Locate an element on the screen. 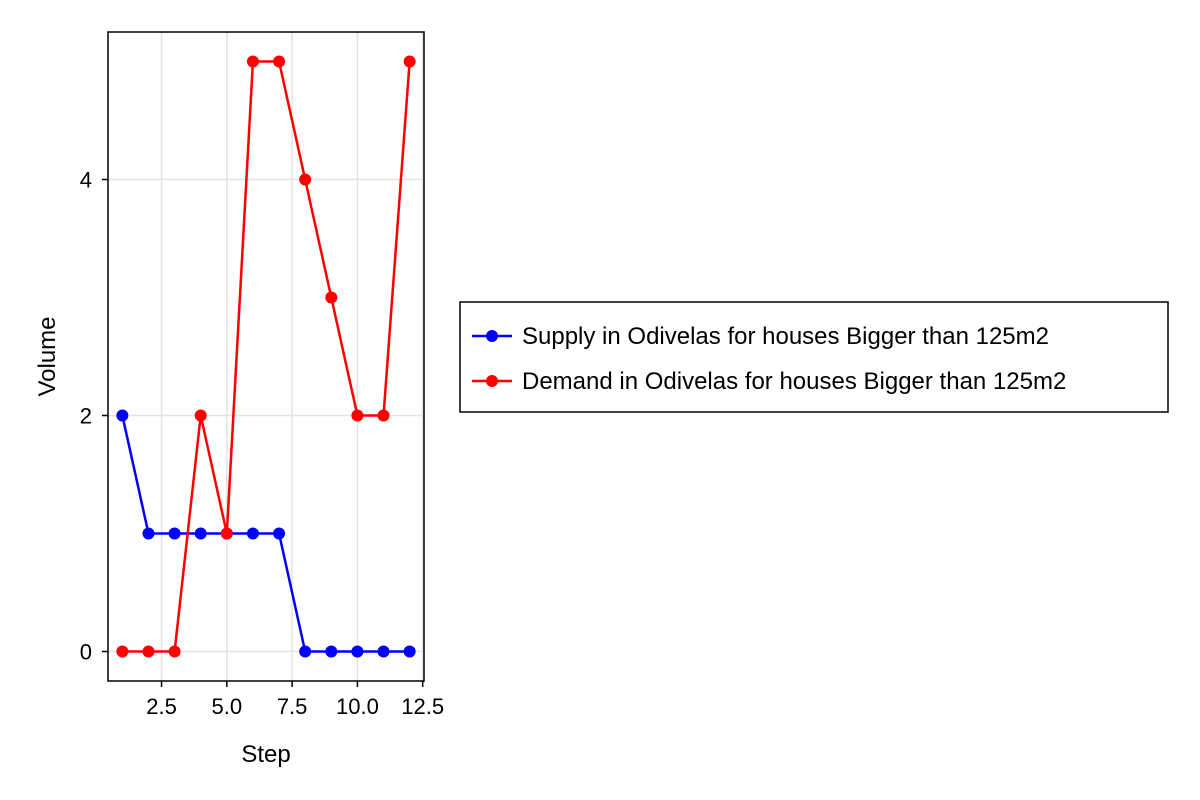 The image size is (1200, 800). x-tick-label: 2.5 is located at coordinates (161, 706).